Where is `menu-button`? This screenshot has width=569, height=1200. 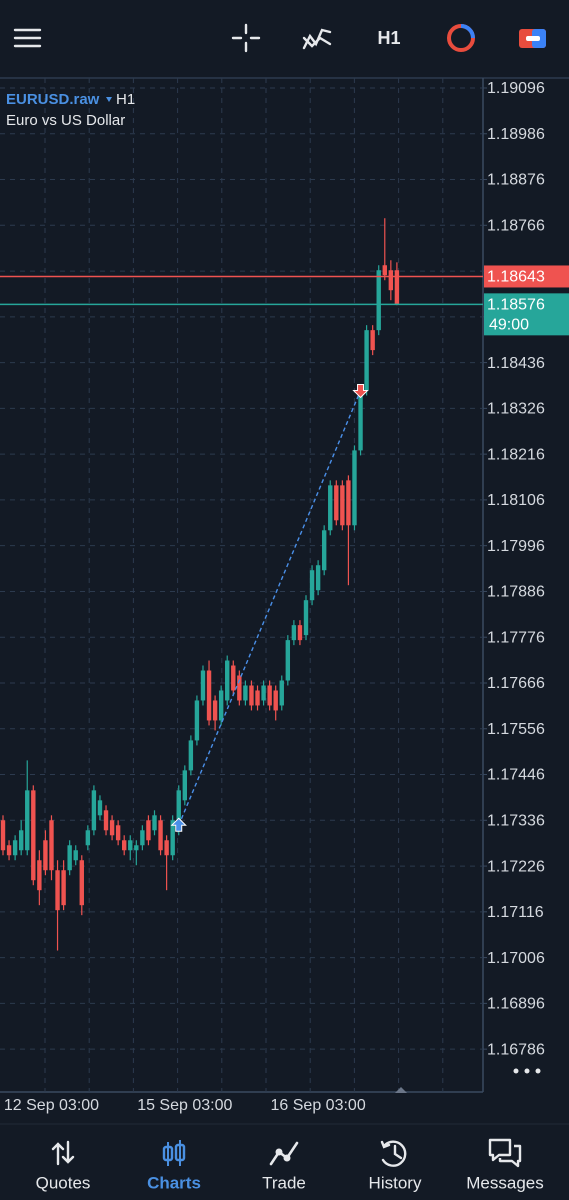
menu-button is located at coordinates (27, 38).